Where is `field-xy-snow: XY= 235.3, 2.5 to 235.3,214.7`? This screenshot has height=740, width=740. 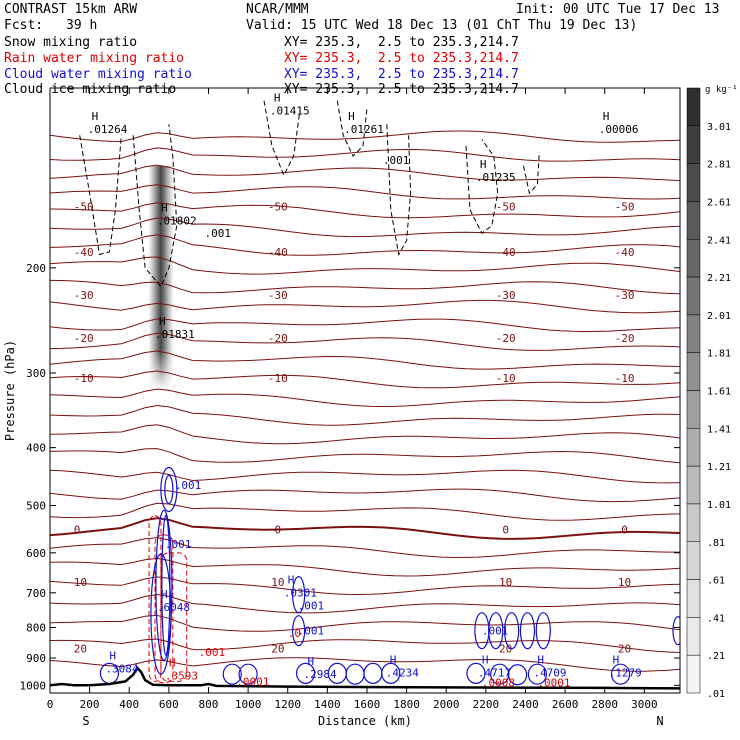 field-xy-snow: XY= 235.3, 2.5 to 235.3,214.7 is located at coordinates (401, 42).